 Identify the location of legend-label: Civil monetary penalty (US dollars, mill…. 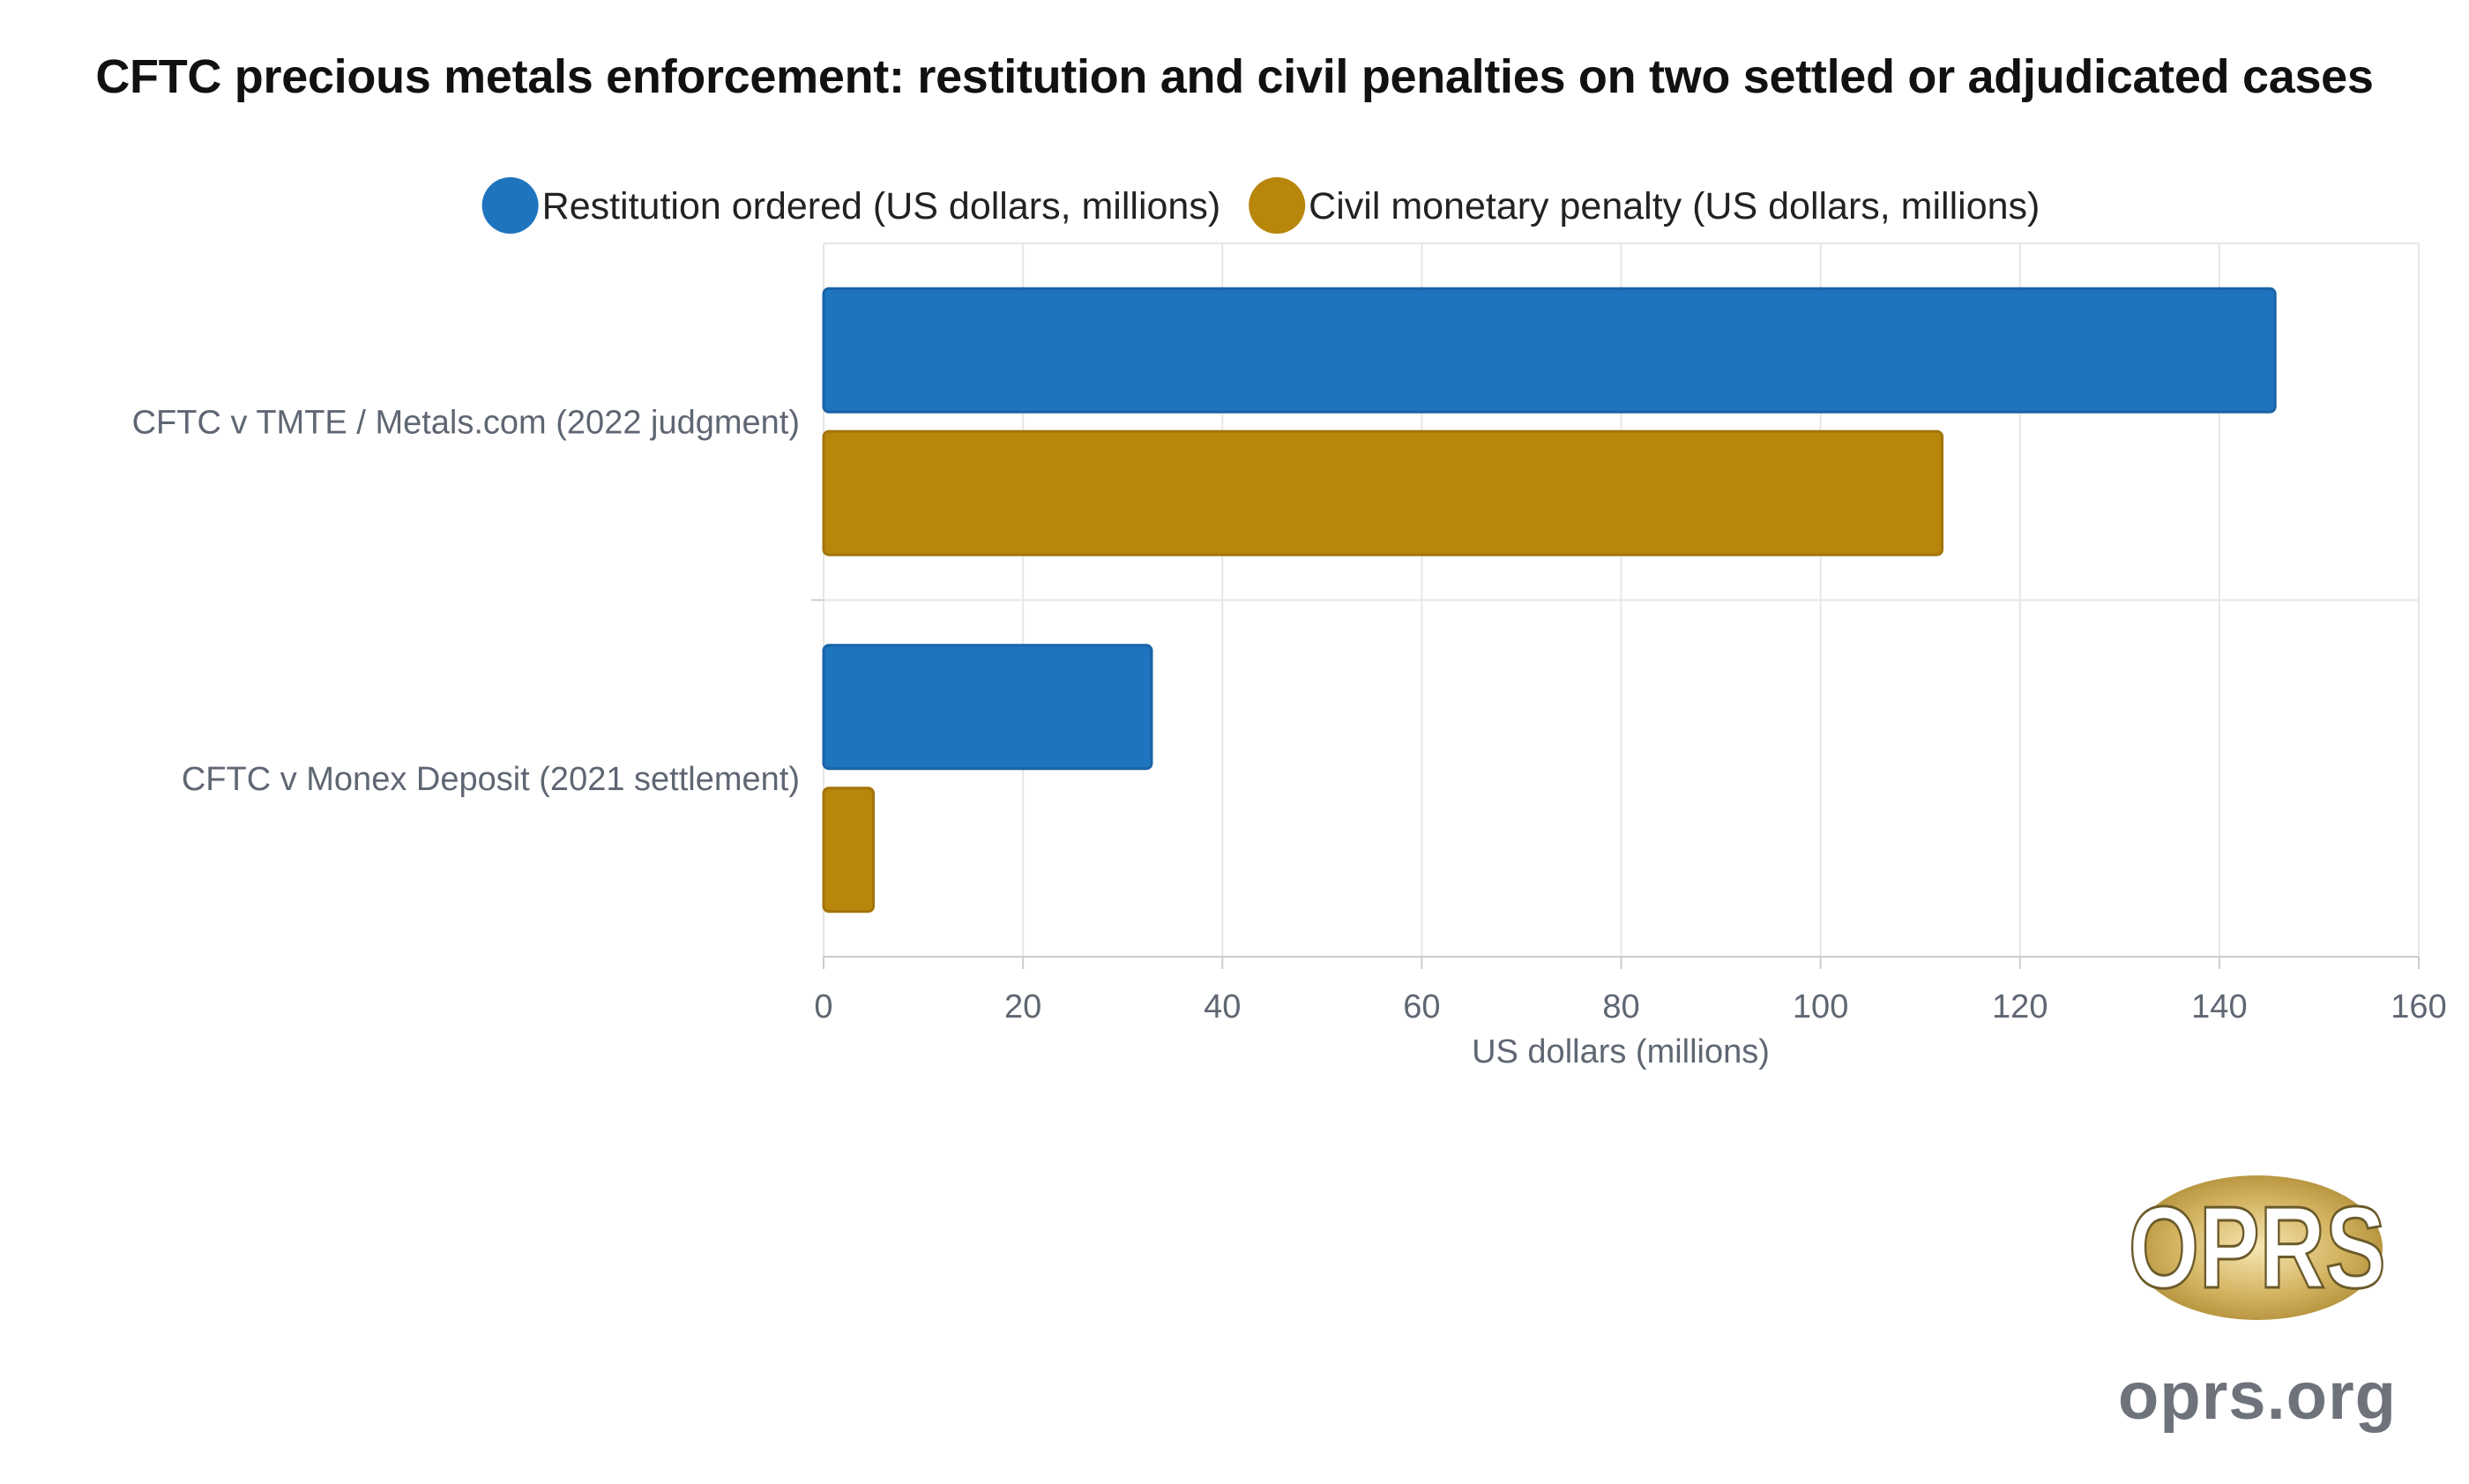
(1674, 206).